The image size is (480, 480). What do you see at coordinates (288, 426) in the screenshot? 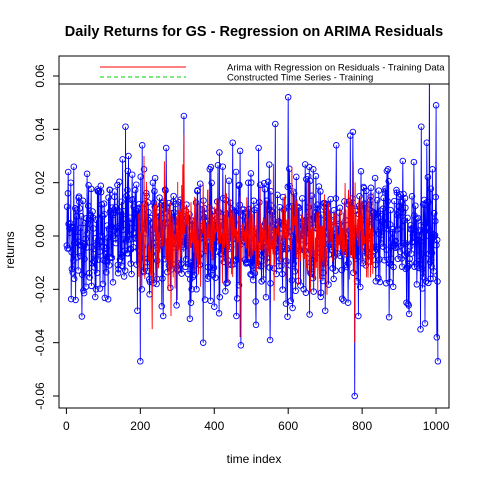
I see `x-tick-label: 600` at bounding box center [288, 426].